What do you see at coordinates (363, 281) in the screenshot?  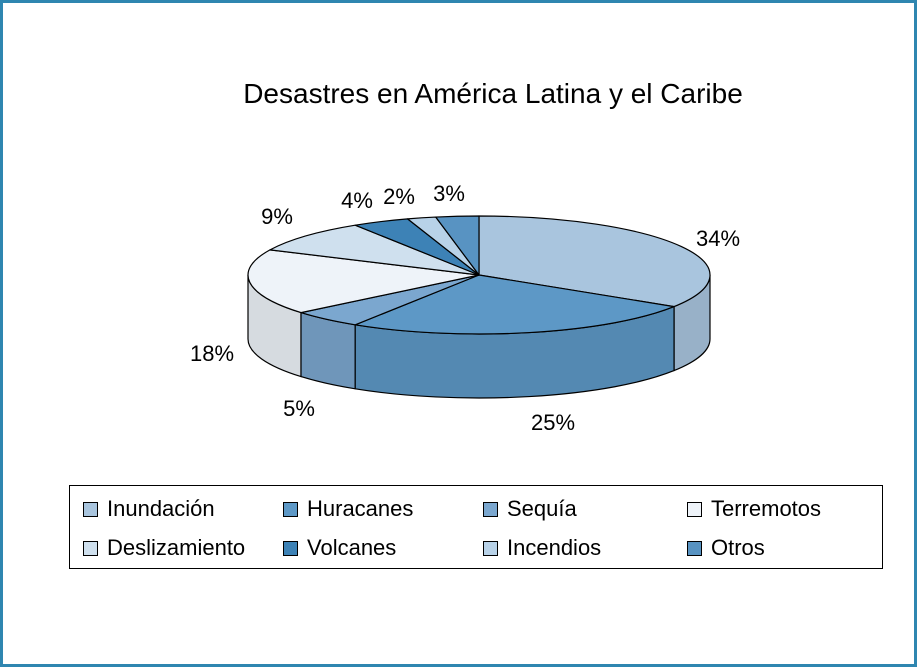 I see `pie-slice-terremotos` at bounding box center [363, 281].